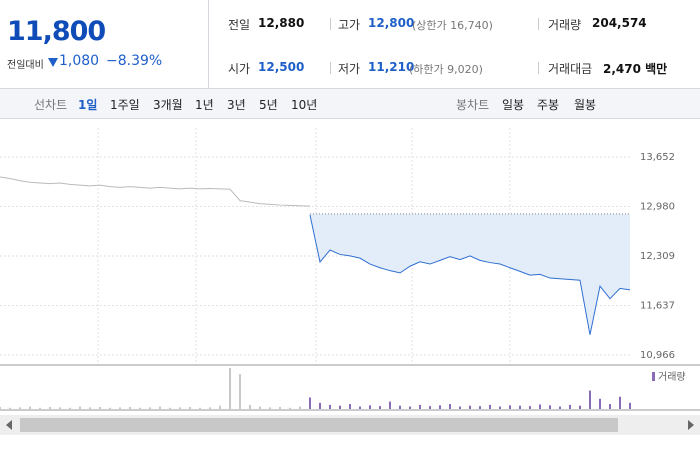 Image resolution: width=700 pixels, height=450 pixels. Describe the element at coordinates (657, 157) in the screenshot. I see `y-tick-label: 13,652` at that location.